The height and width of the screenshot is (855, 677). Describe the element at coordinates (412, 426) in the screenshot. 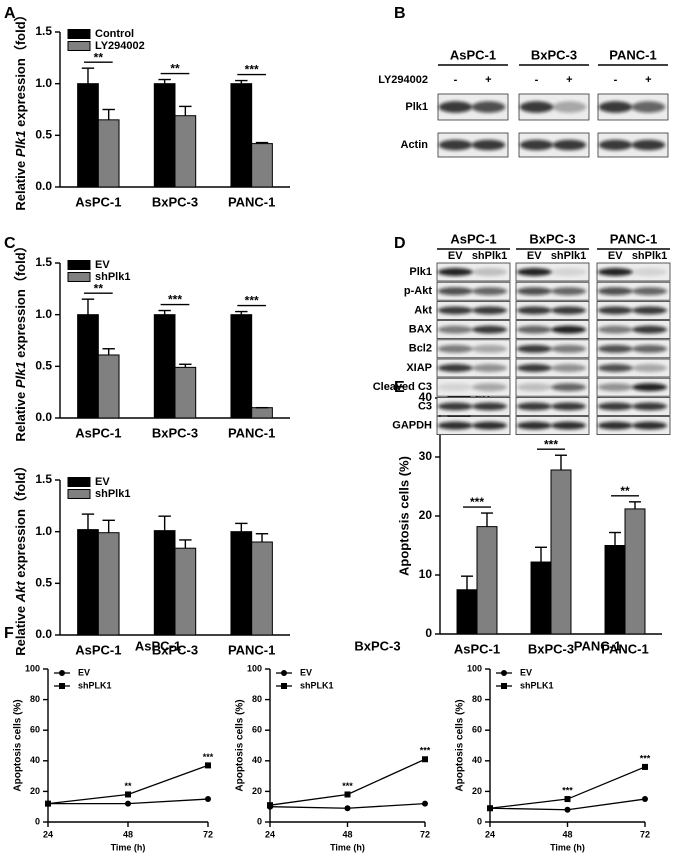

I see `row-label: GAPDH` at that location.